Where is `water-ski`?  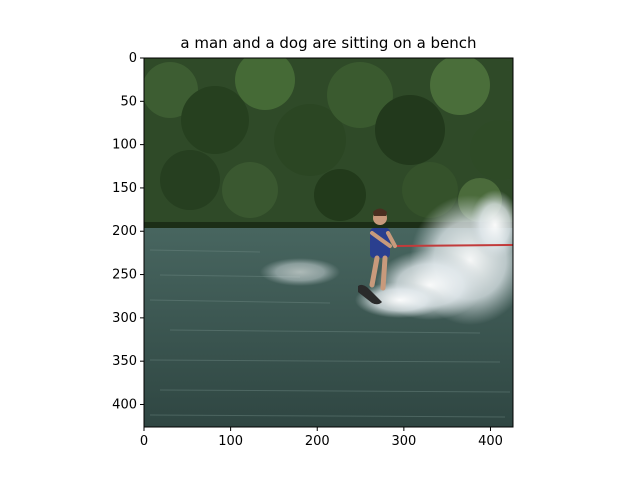
water-ski is located at coordinates (370, 294).